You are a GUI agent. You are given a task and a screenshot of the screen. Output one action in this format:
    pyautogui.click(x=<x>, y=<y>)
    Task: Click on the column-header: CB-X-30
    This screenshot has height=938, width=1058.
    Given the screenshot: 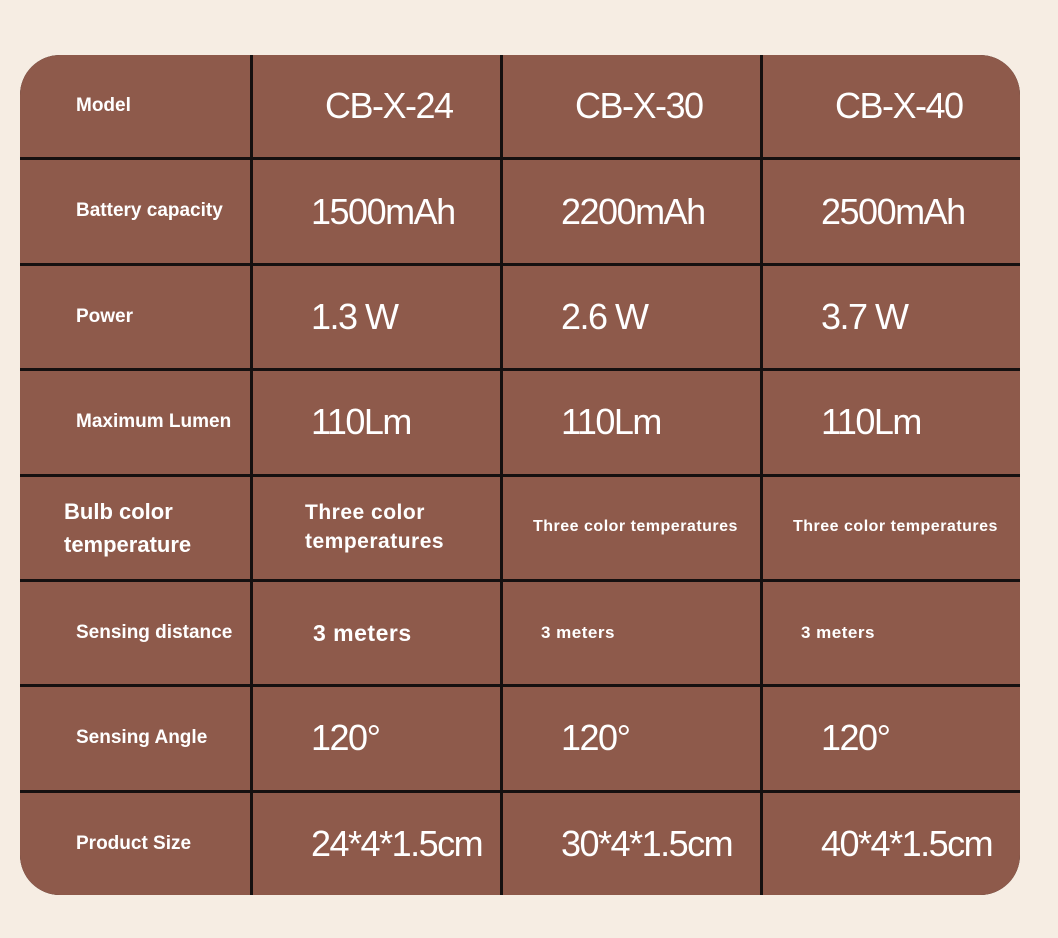 What is the action you would take?
    pyautogui.click(x=631, y=106)
    